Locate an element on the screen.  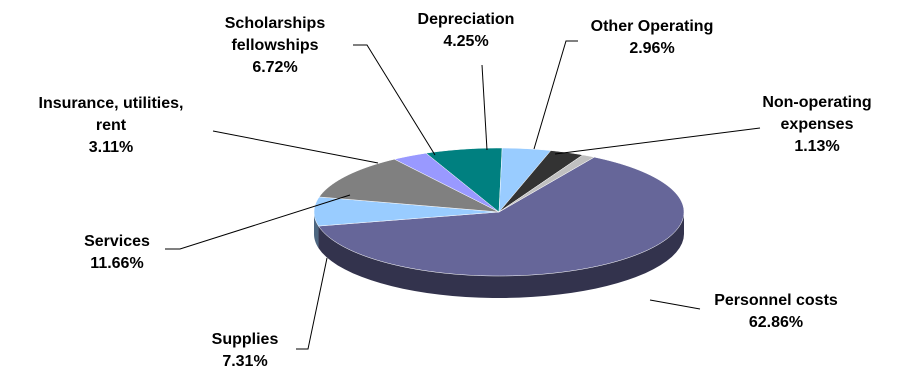
pie-depth-layer is located at coordinates (499, 255).